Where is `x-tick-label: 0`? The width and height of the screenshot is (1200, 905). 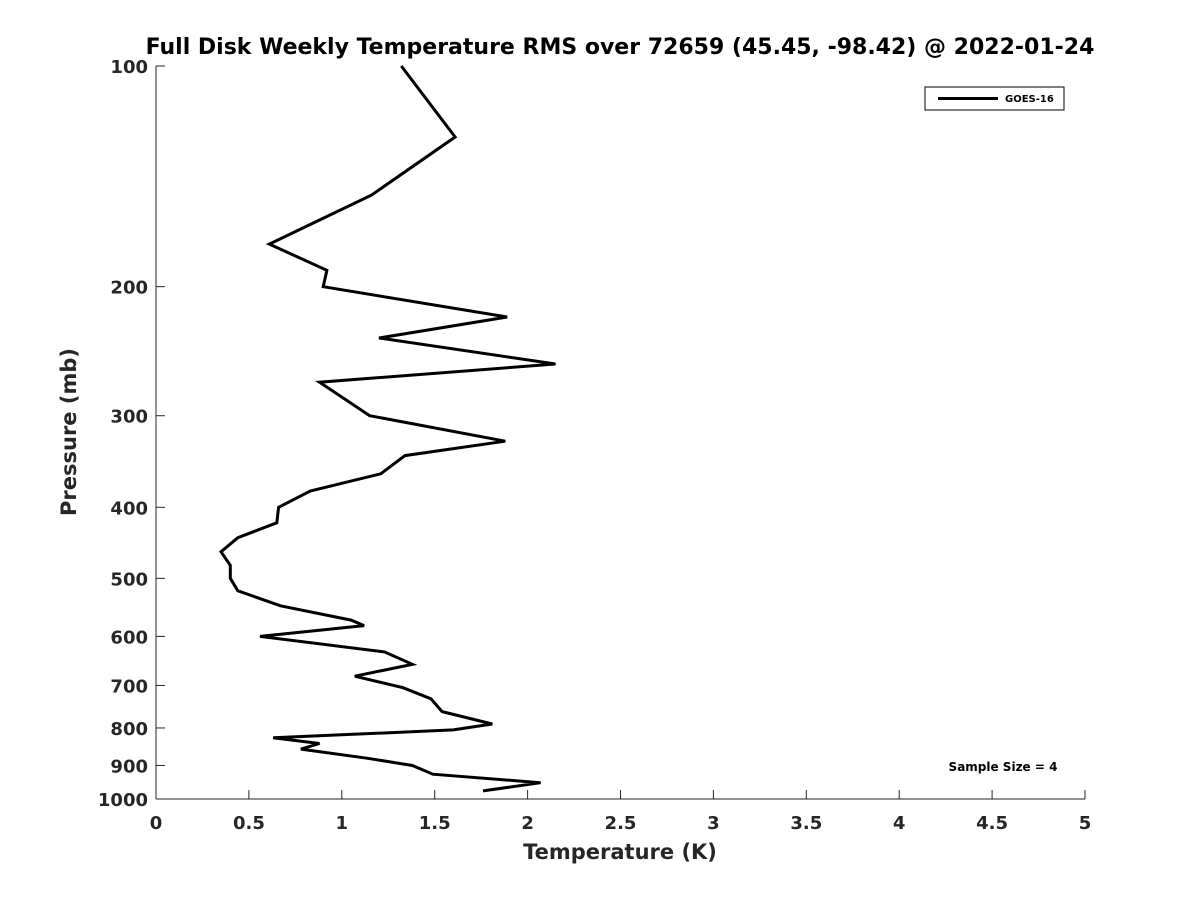 x-tick-label: 0 is located at coordinates (156, 823).